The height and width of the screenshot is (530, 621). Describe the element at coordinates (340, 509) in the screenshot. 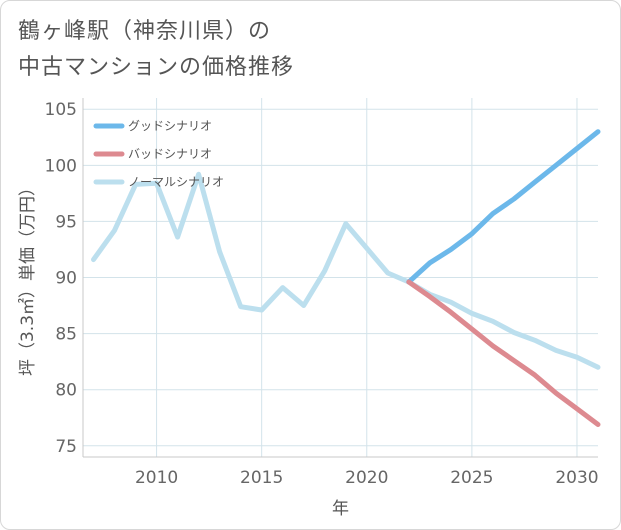

I see `x-axis-title: 年` at that location.